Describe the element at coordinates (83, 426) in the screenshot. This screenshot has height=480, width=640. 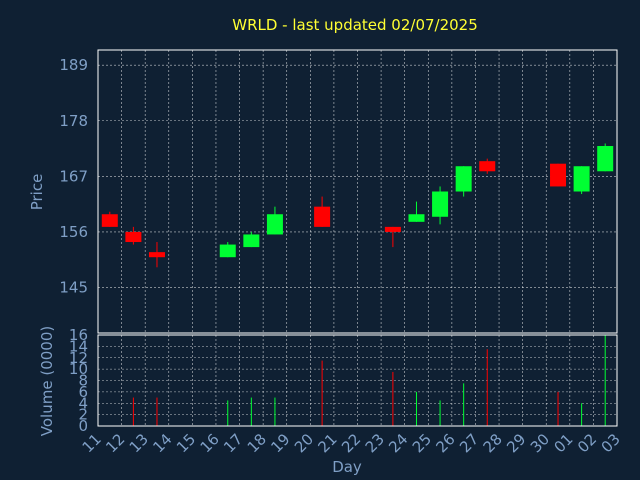
I see `volume-tick-label: 0` at that location.